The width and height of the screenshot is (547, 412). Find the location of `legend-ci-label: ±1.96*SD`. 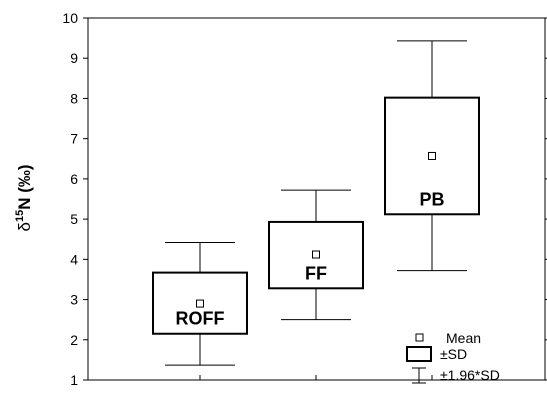

legend-ci-label: ±1.96*SD is located at coordinates (470, 375).